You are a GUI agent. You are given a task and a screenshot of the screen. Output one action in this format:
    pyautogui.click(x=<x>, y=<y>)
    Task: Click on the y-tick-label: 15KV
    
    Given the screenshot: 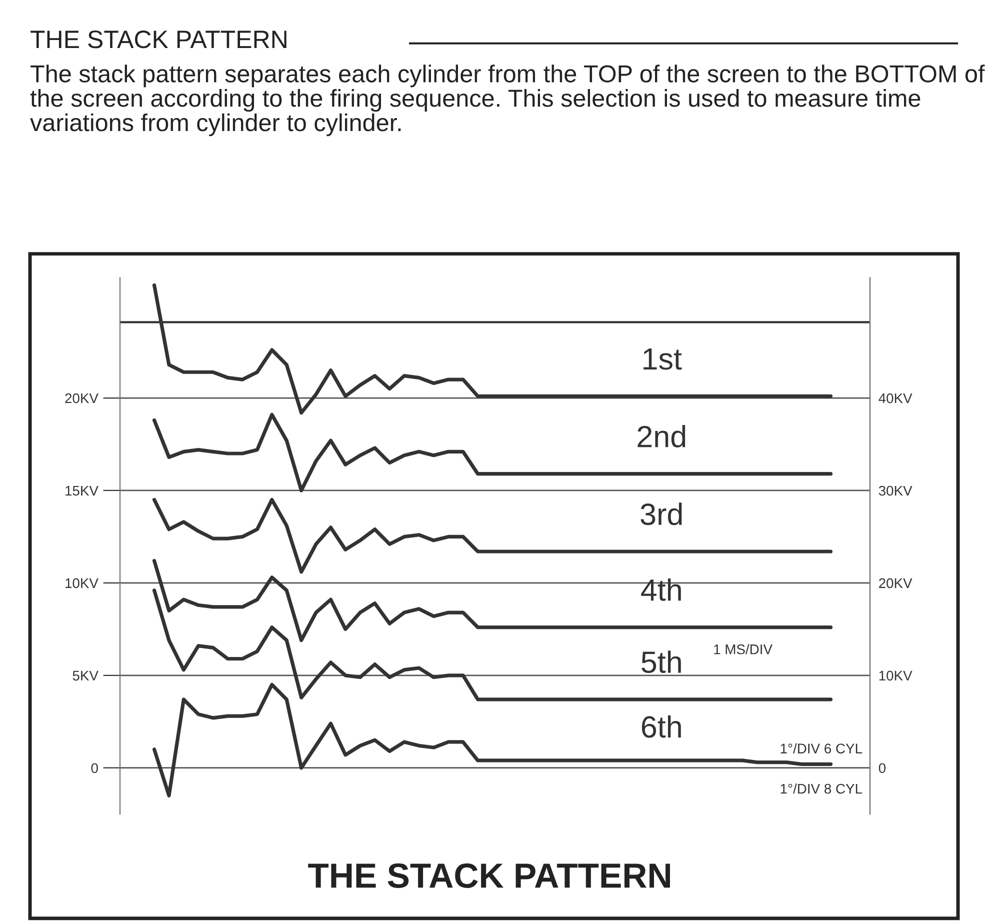 What is the action you would take?
    pyautogui.click(x=82, y=491)
    